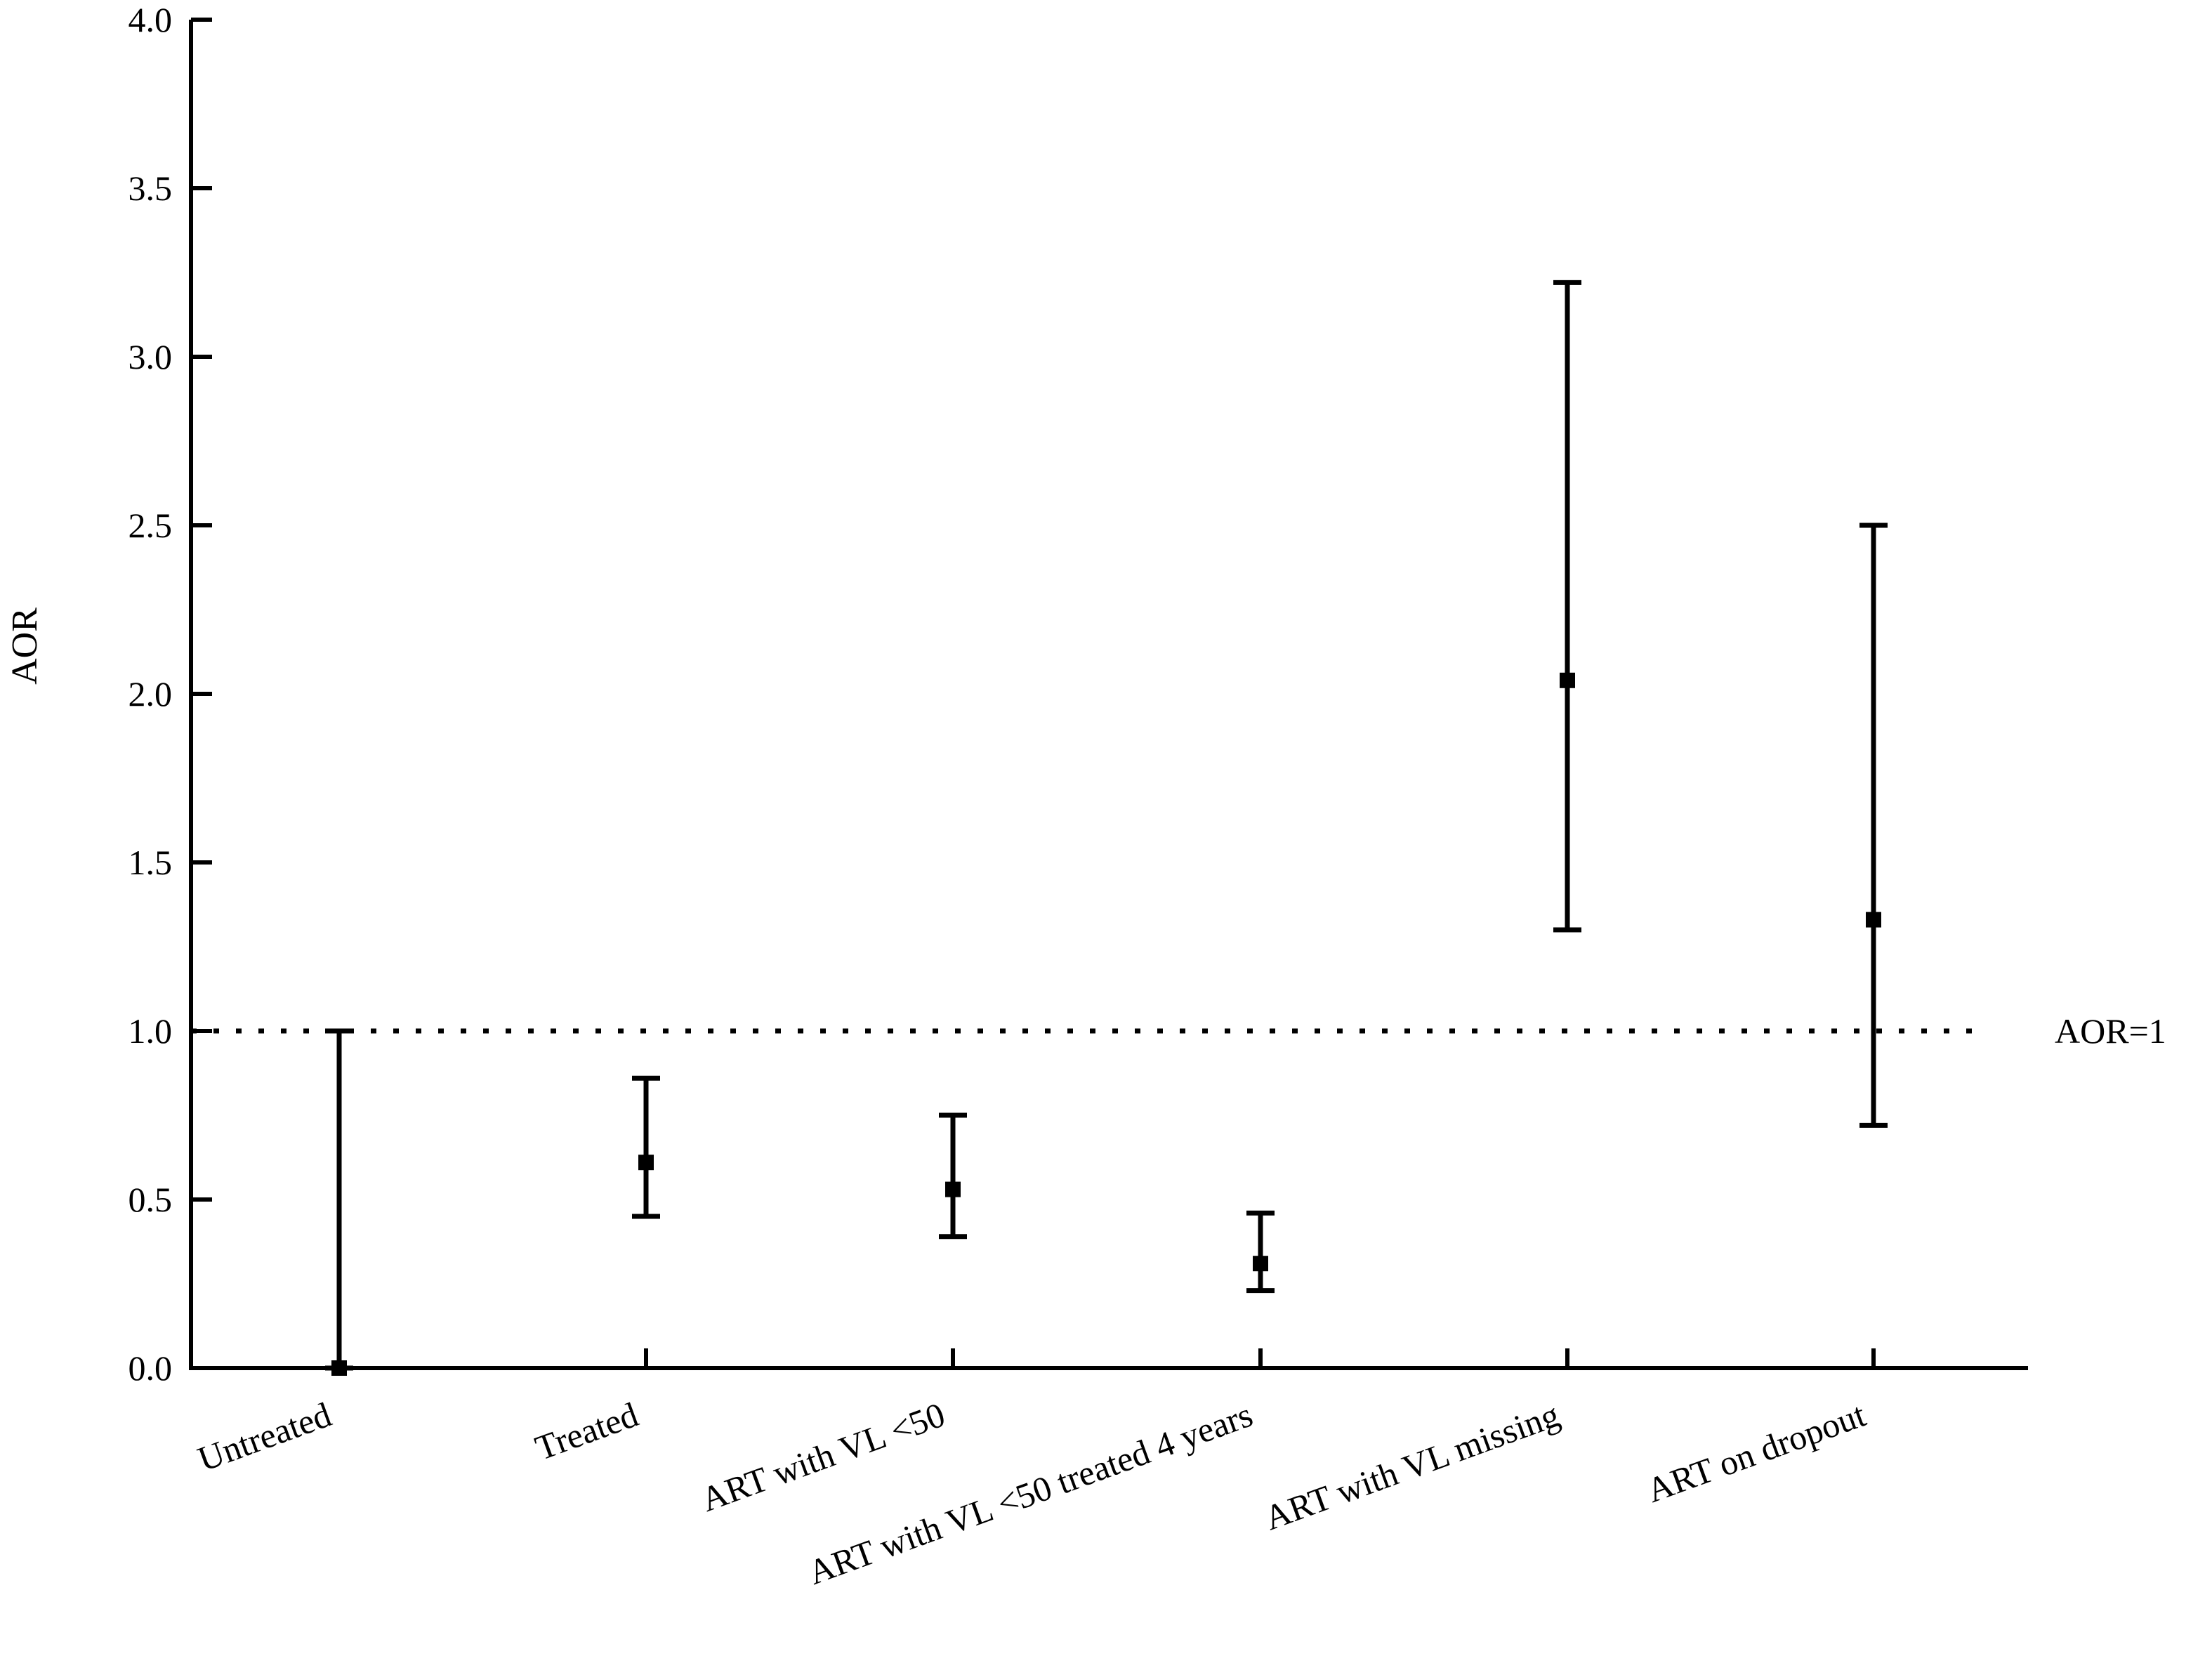 This screenshot has width=2212, height=1656. Describe the element at coordinates (151, 1031) in the screenshot. I see `y-tick-label: 1.0` at that location.